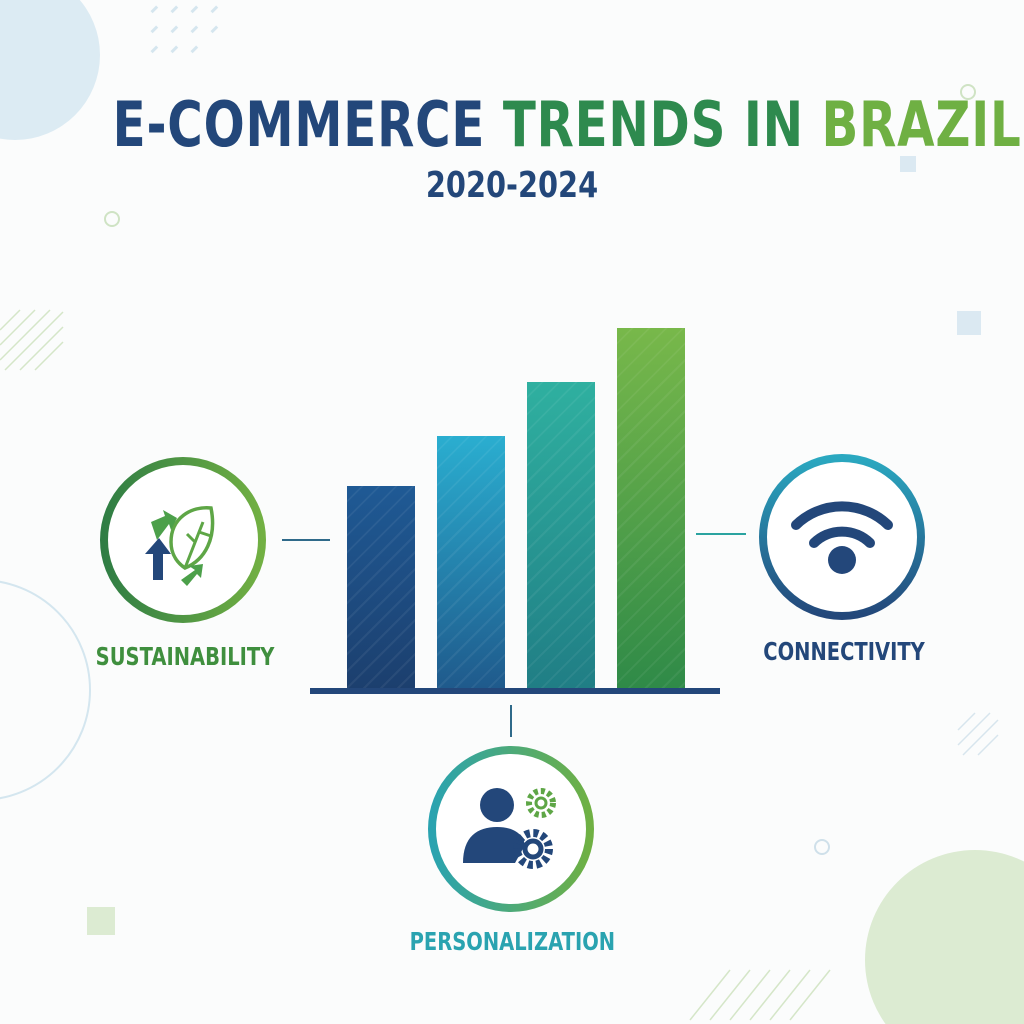  What do you see at coordinates (944, 937) in the screenshot?
I see `decor-circle-bottom-right` at bounding box center [944, 937].